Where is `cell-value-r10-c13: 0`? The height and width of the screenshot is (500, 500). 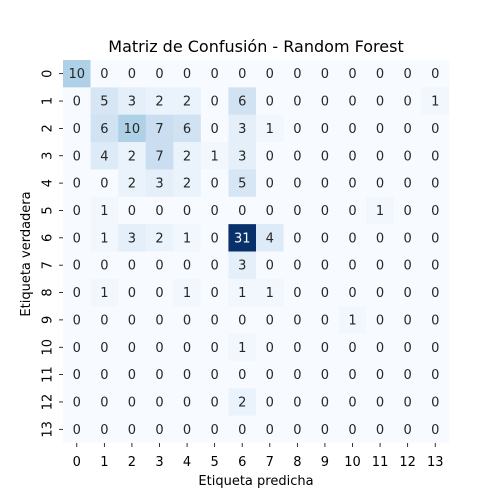 cell-value-r10-c13: 0 is located at coordinates (435, 348).